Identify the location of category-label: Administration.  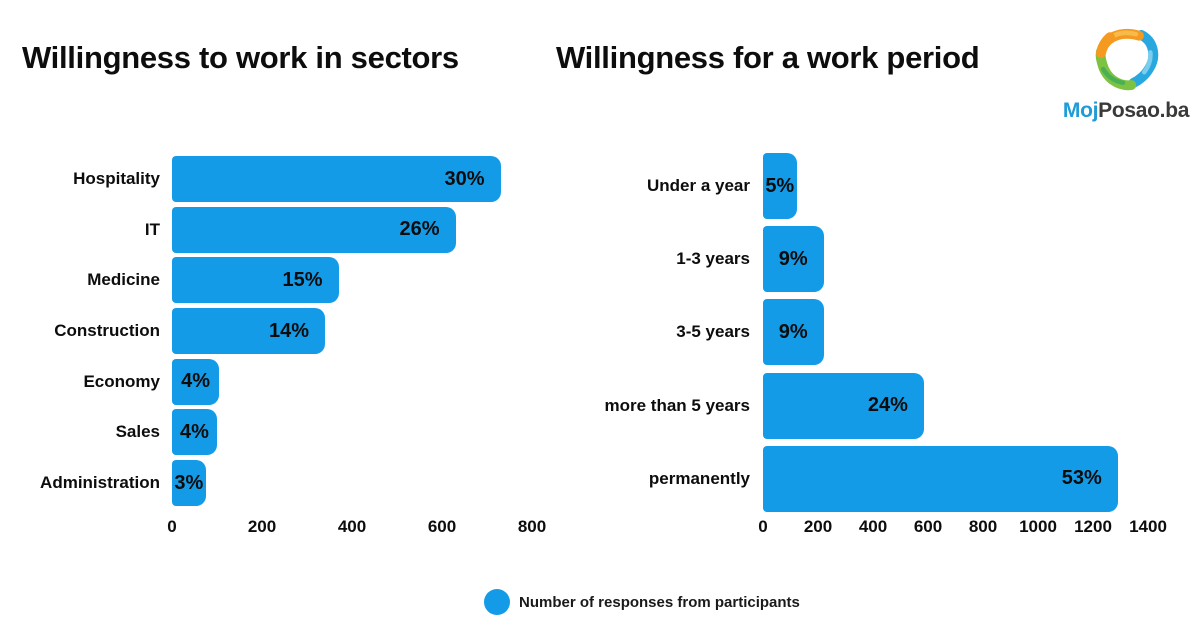
(100, 483).